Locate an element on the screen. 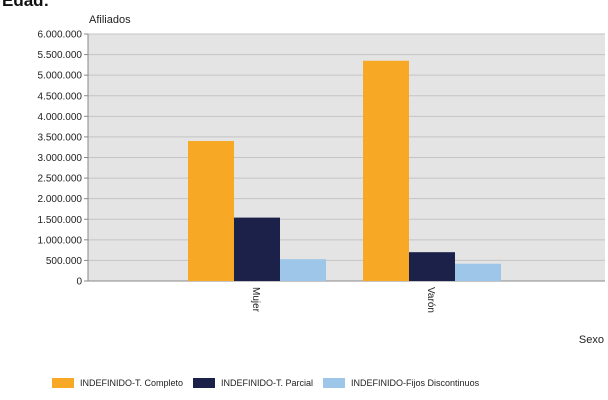 This screenshot has width=608, height=400. y-tick-label: 5.000.000 is located at coordinates (60, 76).